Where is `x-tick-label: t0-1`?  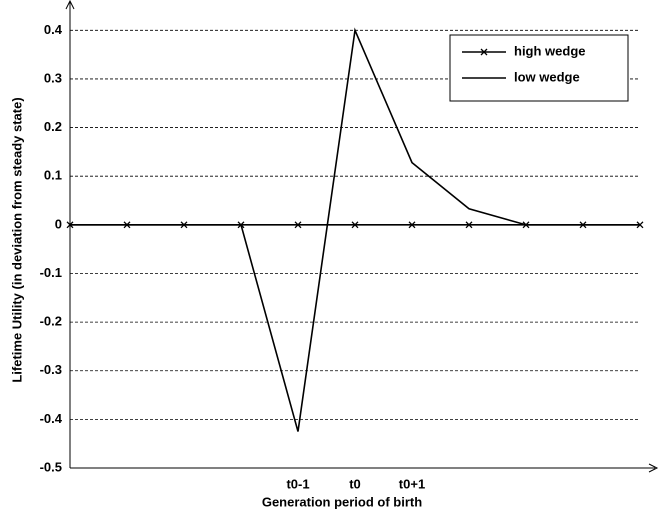
x-tick-label: t0-1 is located at coordinates (297, 483).